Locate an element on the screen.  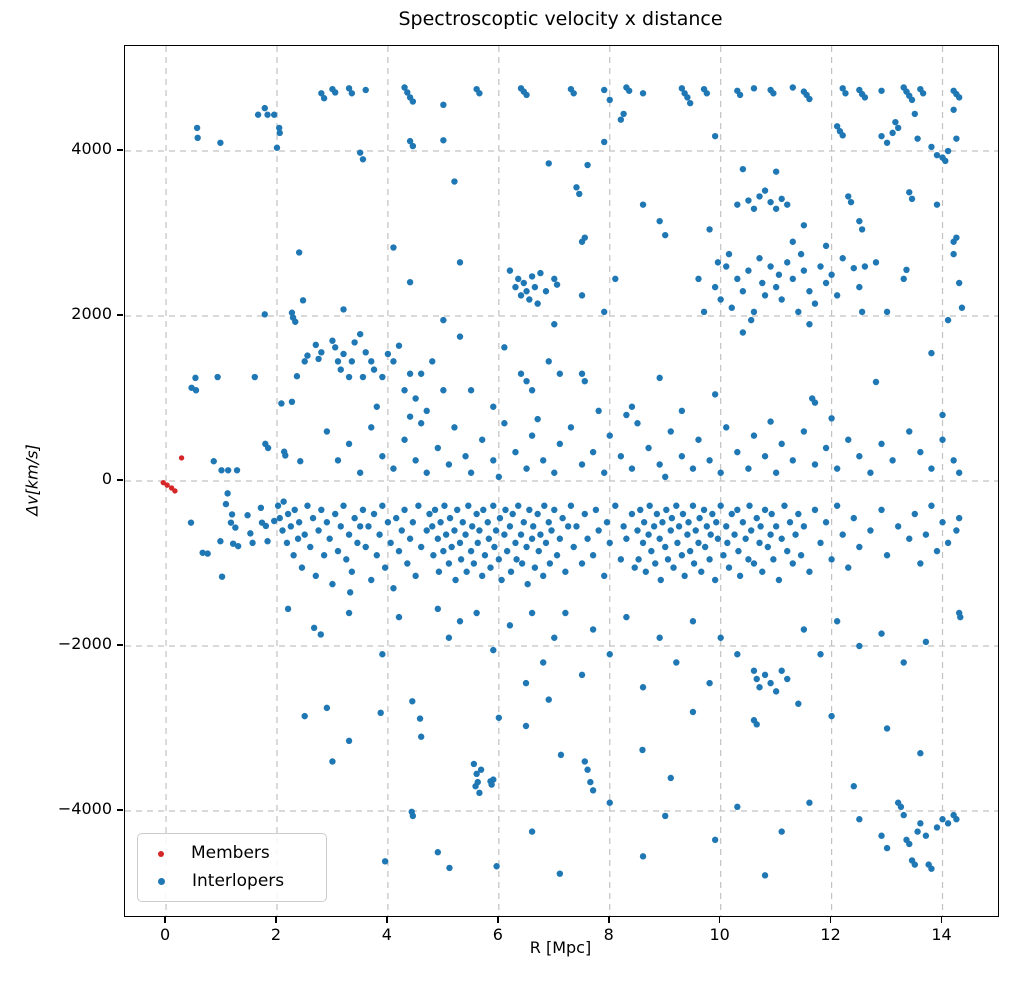
x-tick-label: 4 is located at coordinates (386, 934).